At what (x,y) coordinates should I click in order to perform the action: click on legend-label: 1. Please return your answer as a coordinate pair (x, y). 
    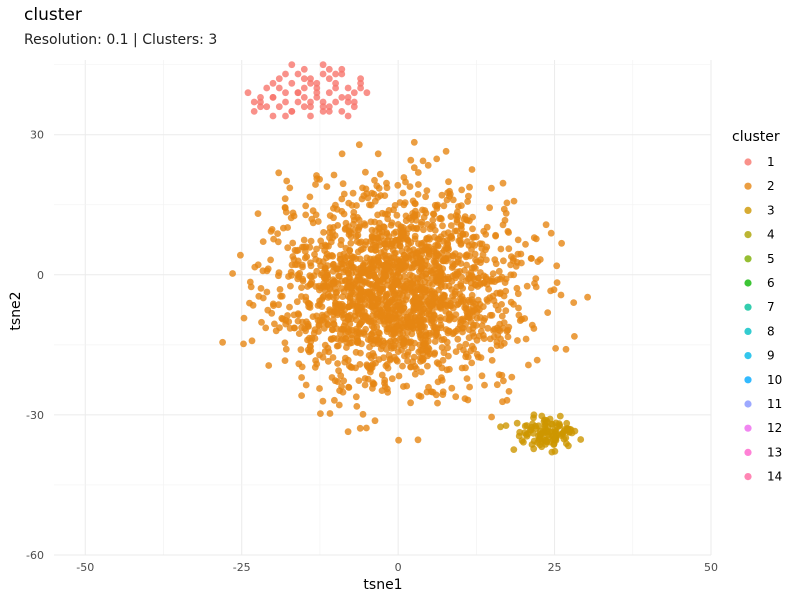
    Looking at the image, I should click on (771, 162).